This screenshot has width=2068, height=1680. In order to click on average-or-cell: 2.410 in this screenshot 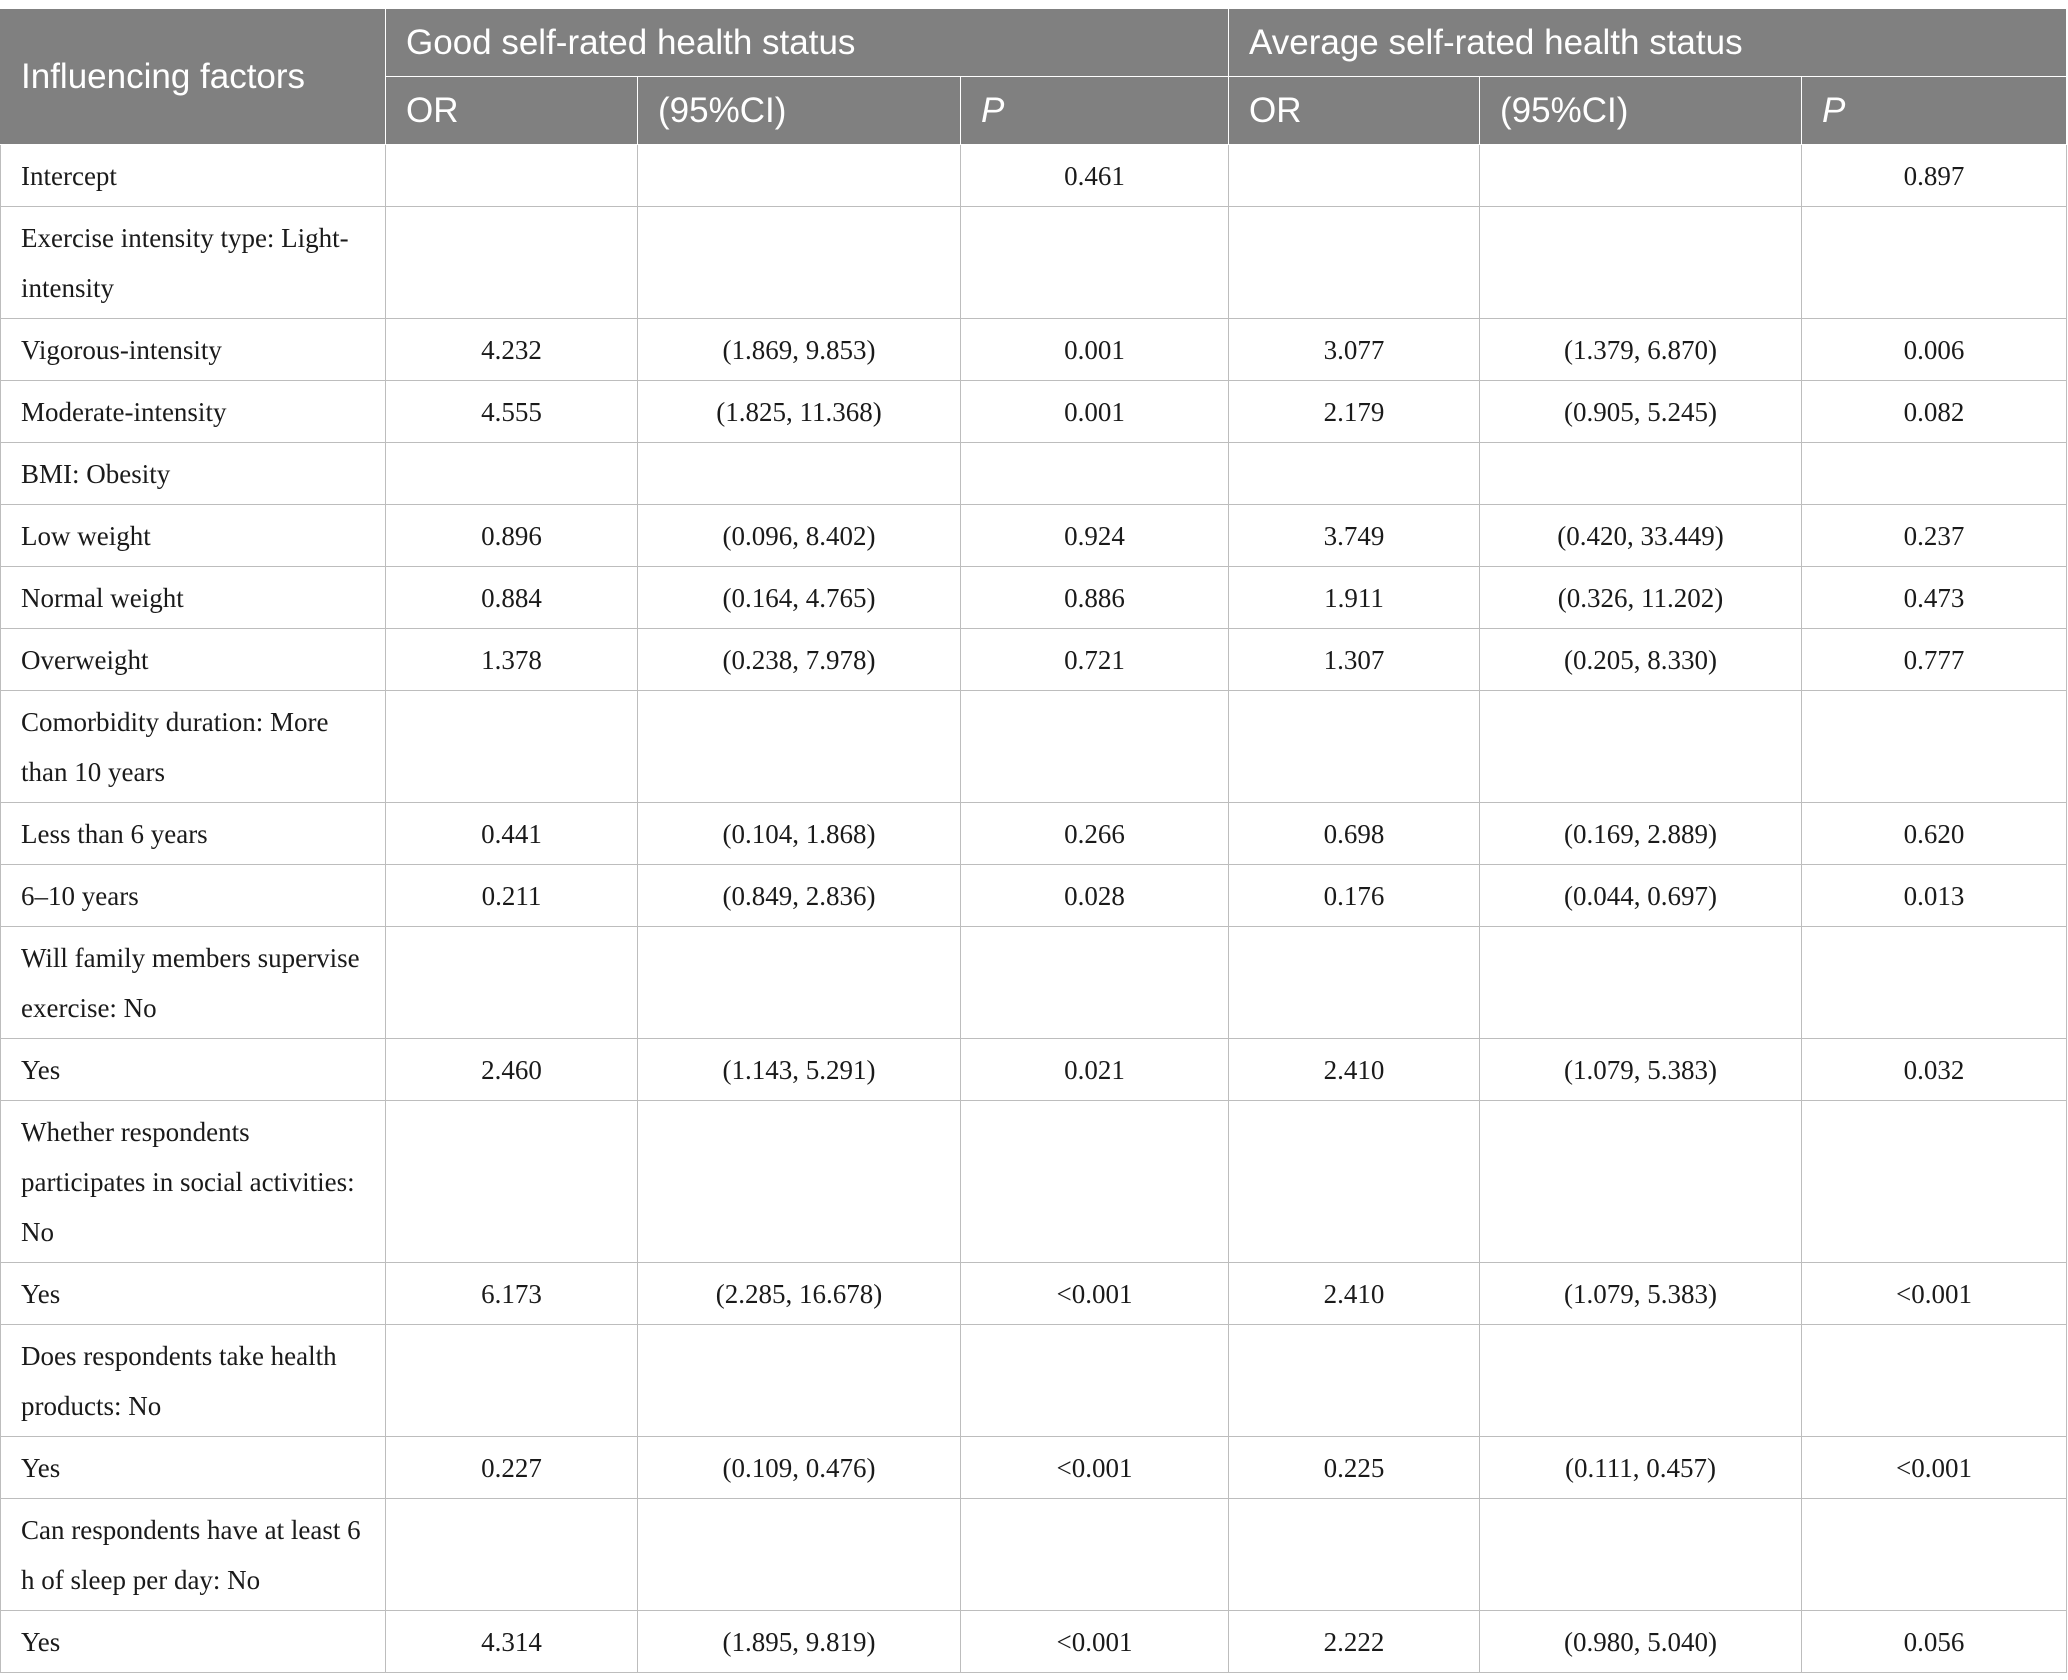, I will do `click(1354, 1293)`.